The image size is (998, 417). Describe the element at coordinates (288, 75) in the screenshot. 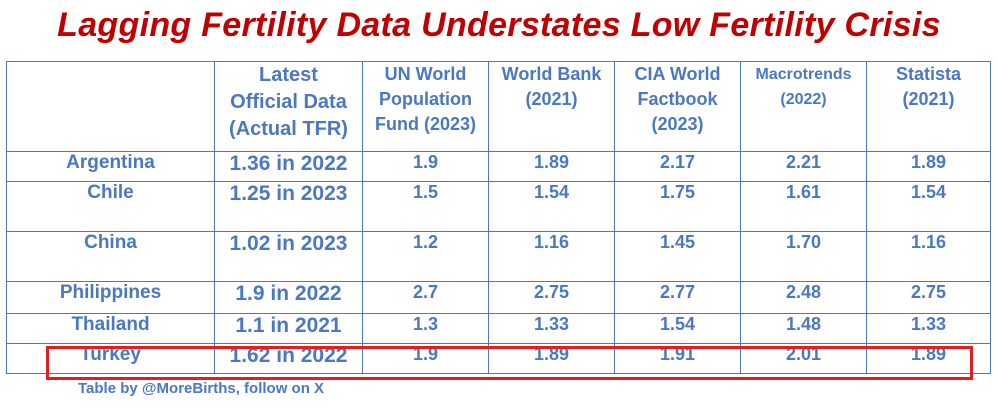

I see `header-line: Latest` at that location.